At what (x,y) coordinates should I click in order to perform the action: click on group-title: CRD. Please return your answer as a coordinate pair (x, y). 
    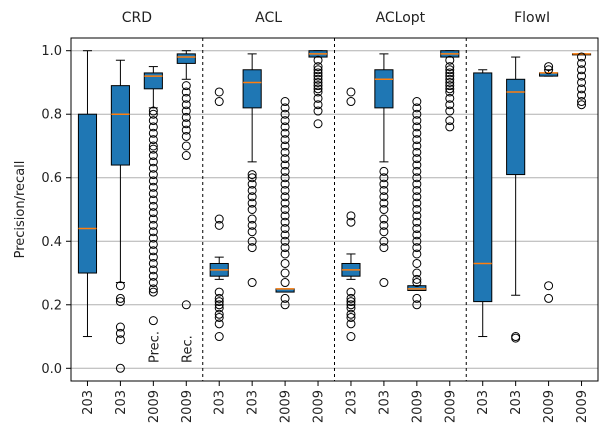
    Looking at the image, I should click on (137, 18).